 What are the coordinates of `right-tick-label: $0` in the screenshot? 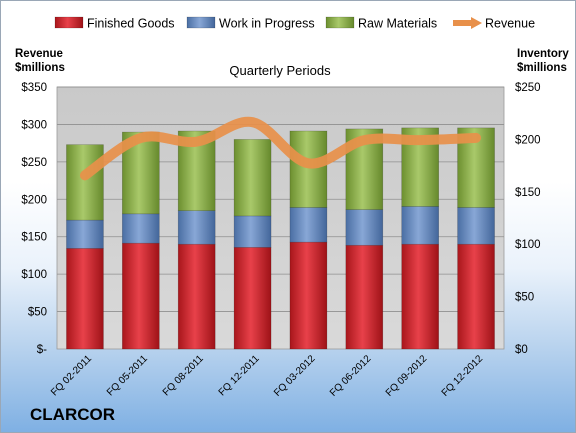 It's located at (521, 350).